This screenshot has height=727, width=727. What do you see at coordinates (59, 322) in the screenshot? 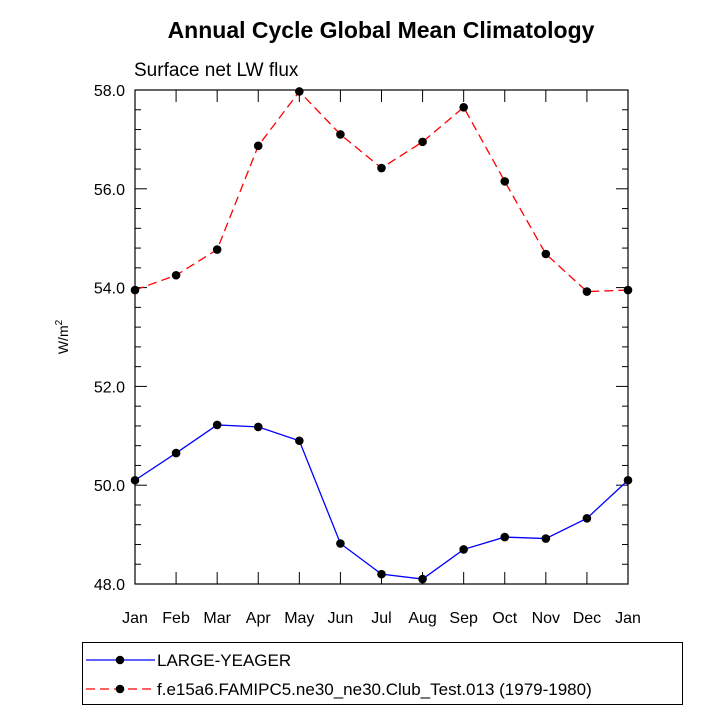
I see `y-axis-label-superscript: 2` at bounding box center [59, 322].